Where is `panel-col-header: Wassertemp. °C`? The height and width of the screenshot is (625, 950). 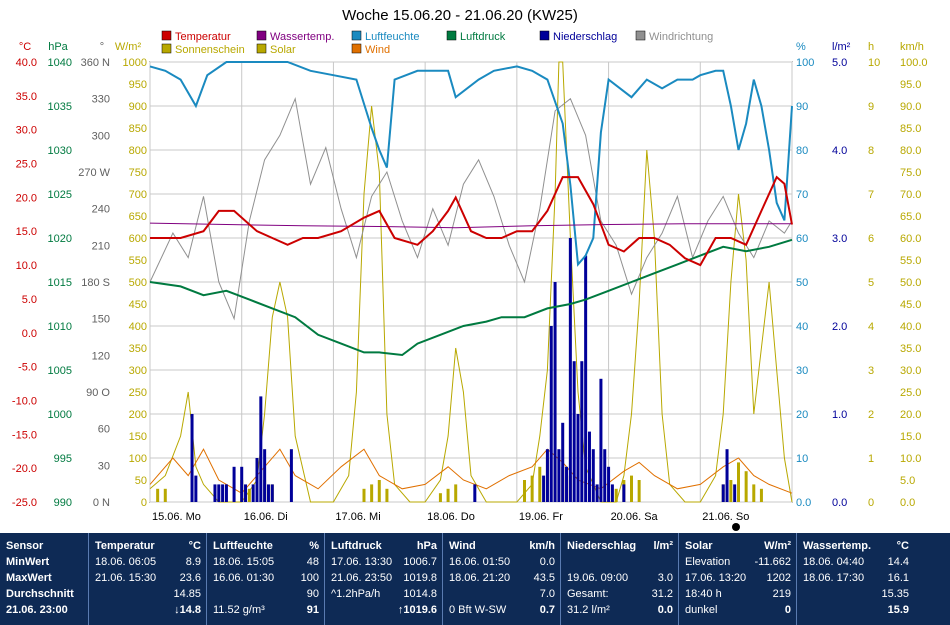 panel-col-header: Wassertemp. °C is located at coordinates (856, 546).